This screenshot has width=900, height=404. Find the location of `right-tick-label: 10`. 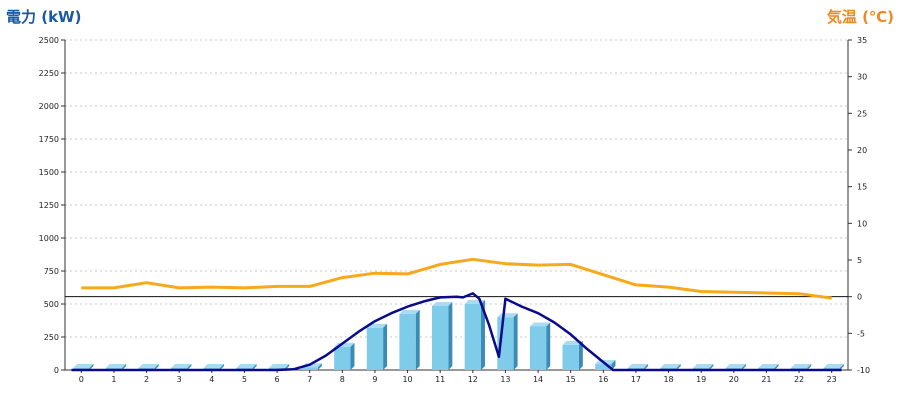

right-tick-label: 10 is located at coordinates (862, 223).